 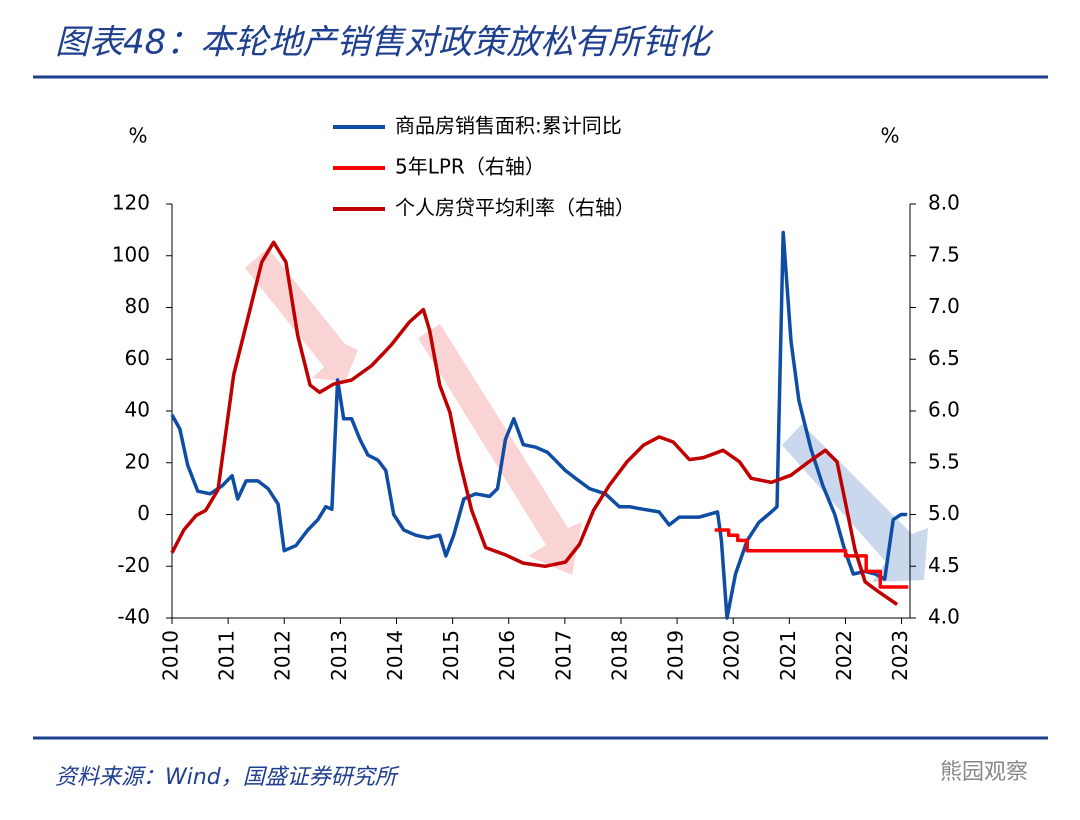 What do you see at coordinates (171, 655) in the screenshot?
I see `x-tick-label: 2010` at bounding box center [171, 655].